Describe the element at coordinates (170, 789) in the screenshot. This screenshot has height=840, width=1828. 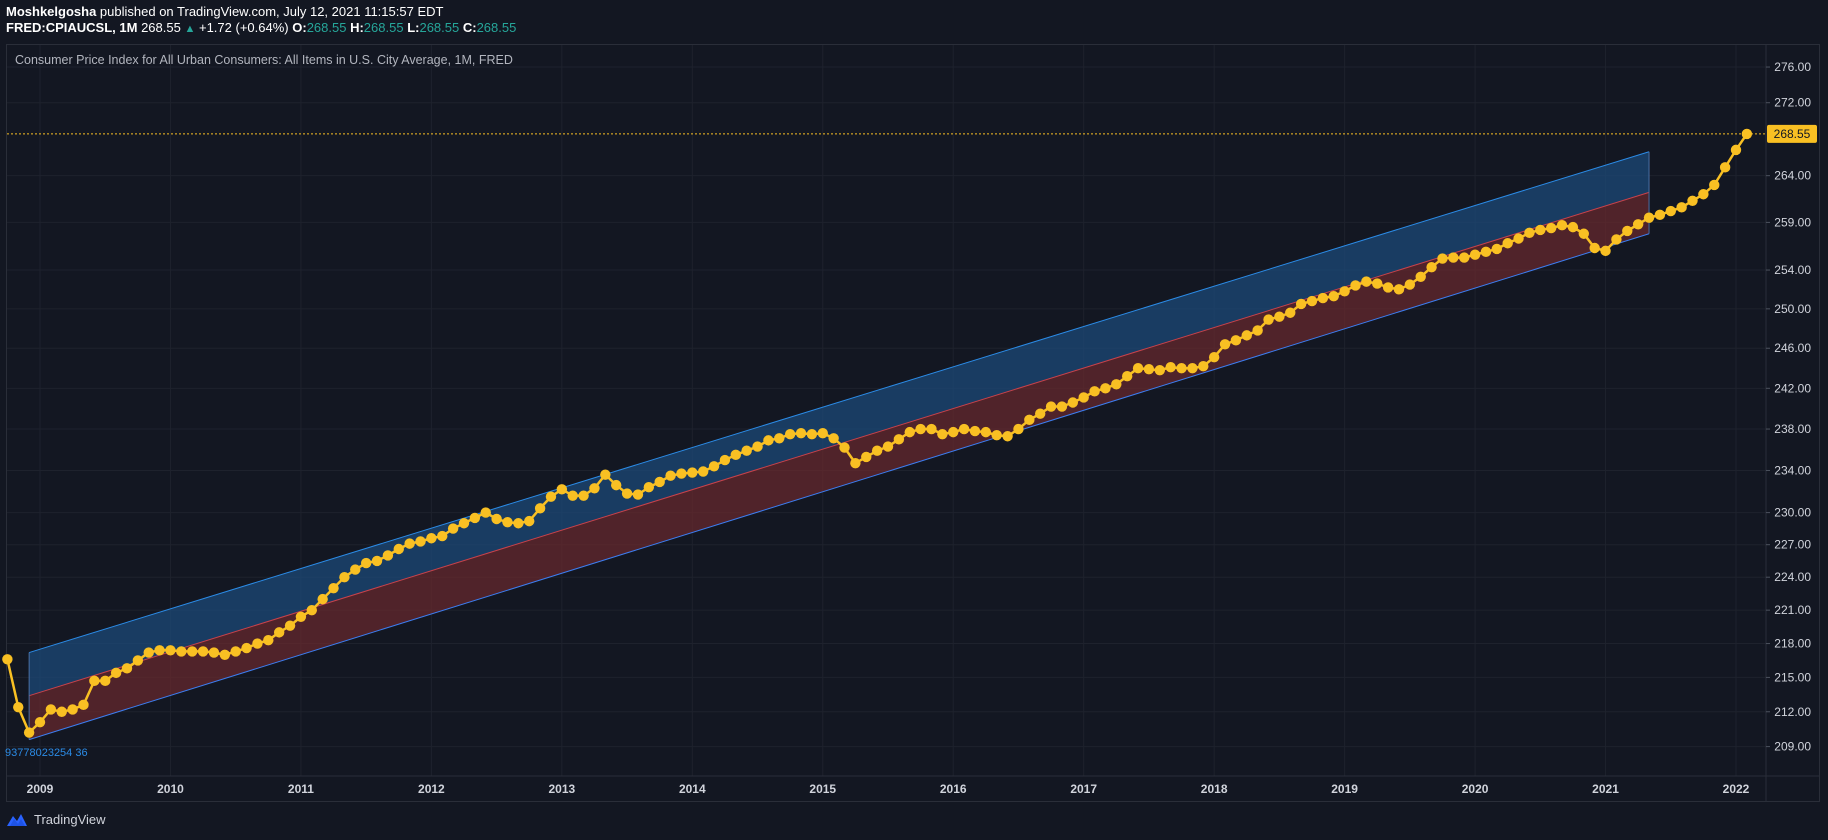
I see `x-tick-label: 2010` at that location.